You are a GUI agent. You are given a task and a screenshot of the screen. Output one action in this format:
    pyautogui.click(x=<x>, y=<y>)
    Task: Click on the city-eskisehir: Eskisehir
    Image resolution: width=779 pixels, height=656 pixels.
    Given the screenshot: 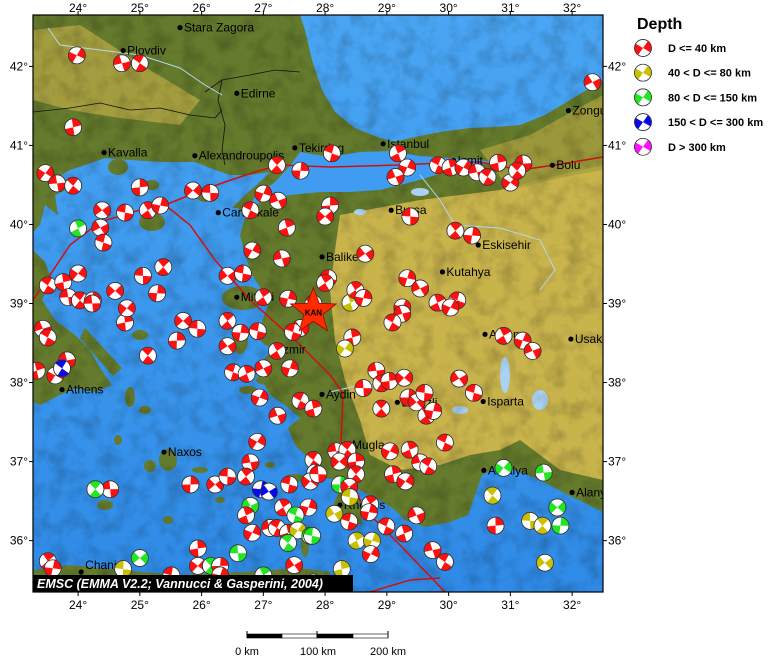 What is the action you would take?
    pyautogui.click(x=503, y=245)
    